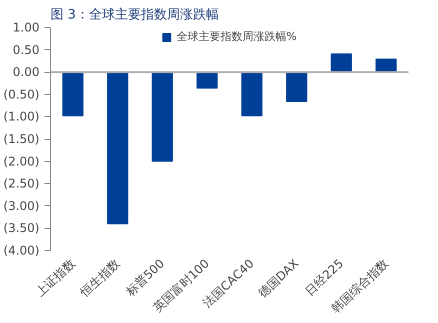  Describe the element at coordinates (21, 228) in the screenshot. I see `y-tick-label: (3.50)` at that location.